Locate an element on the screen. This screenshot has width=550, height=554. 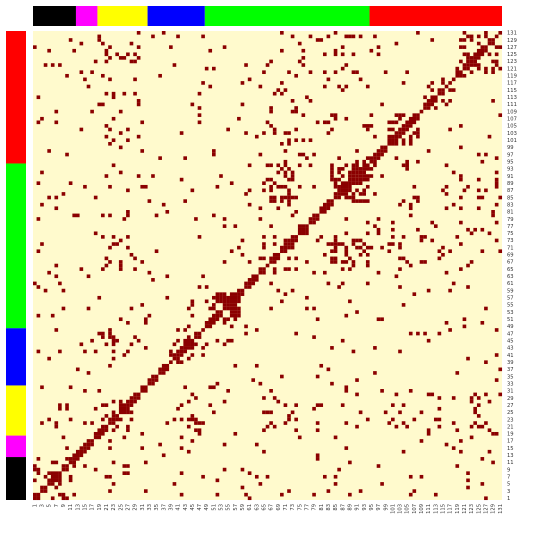
y-tick-label: 109 is located at coordinates (512, 112).